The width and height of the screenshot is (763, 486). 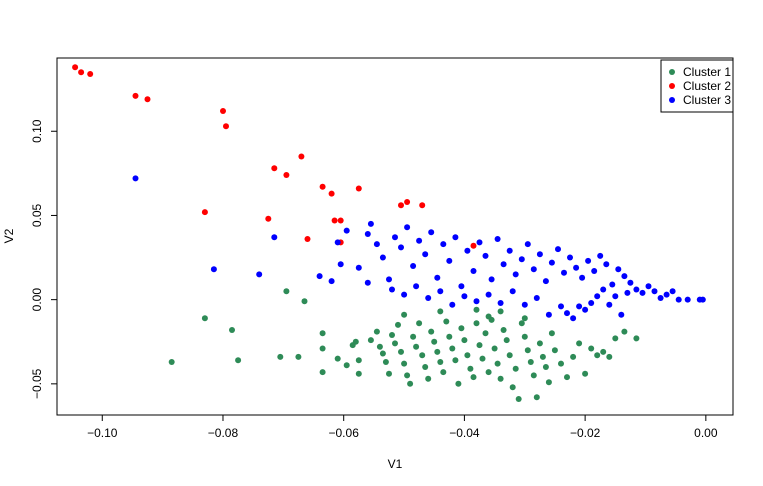 What do you see at coordinates (697, 86) in the screenshot?
I see `legend-box` at bounding box center [697, 86].